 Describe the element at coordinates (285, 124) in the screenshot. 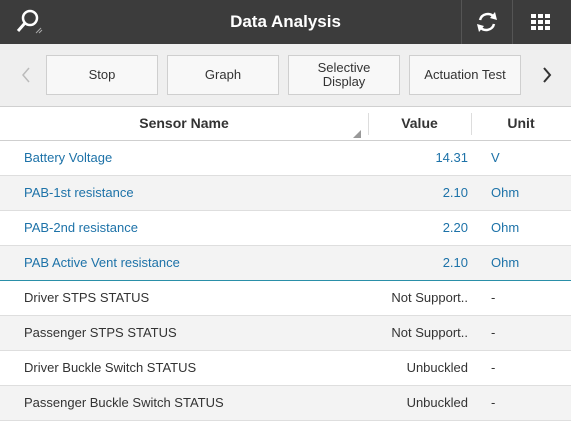

I see `table-header: Sensor Name Value Unit` at that location.